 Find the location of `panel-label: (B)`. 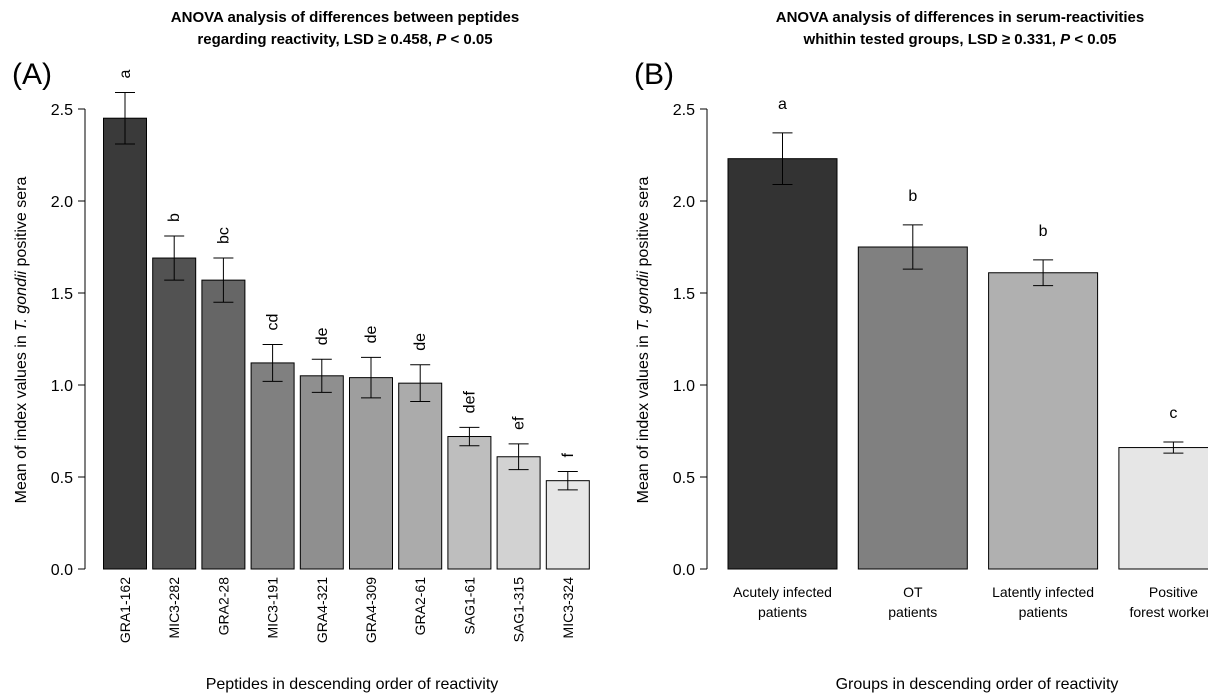

panel-label: (B) is located at coordinates (654, 74).